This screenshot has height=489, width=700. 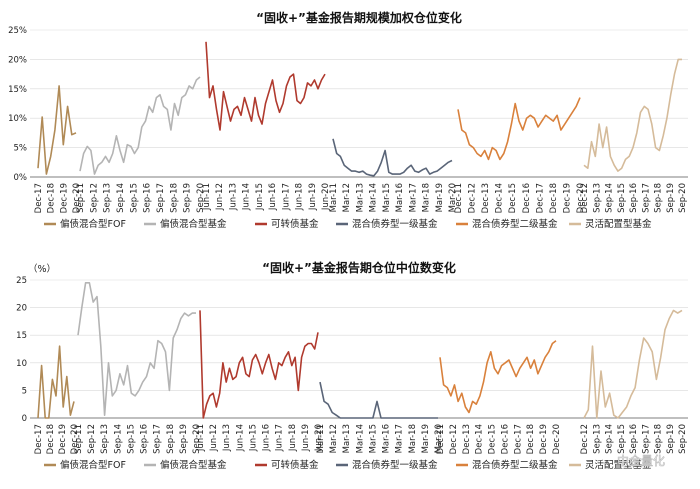 What do you see at coordinates (17, 31) in the screenshot?
I see `y-tick-label: 25%` at bounding box center [17, 31].